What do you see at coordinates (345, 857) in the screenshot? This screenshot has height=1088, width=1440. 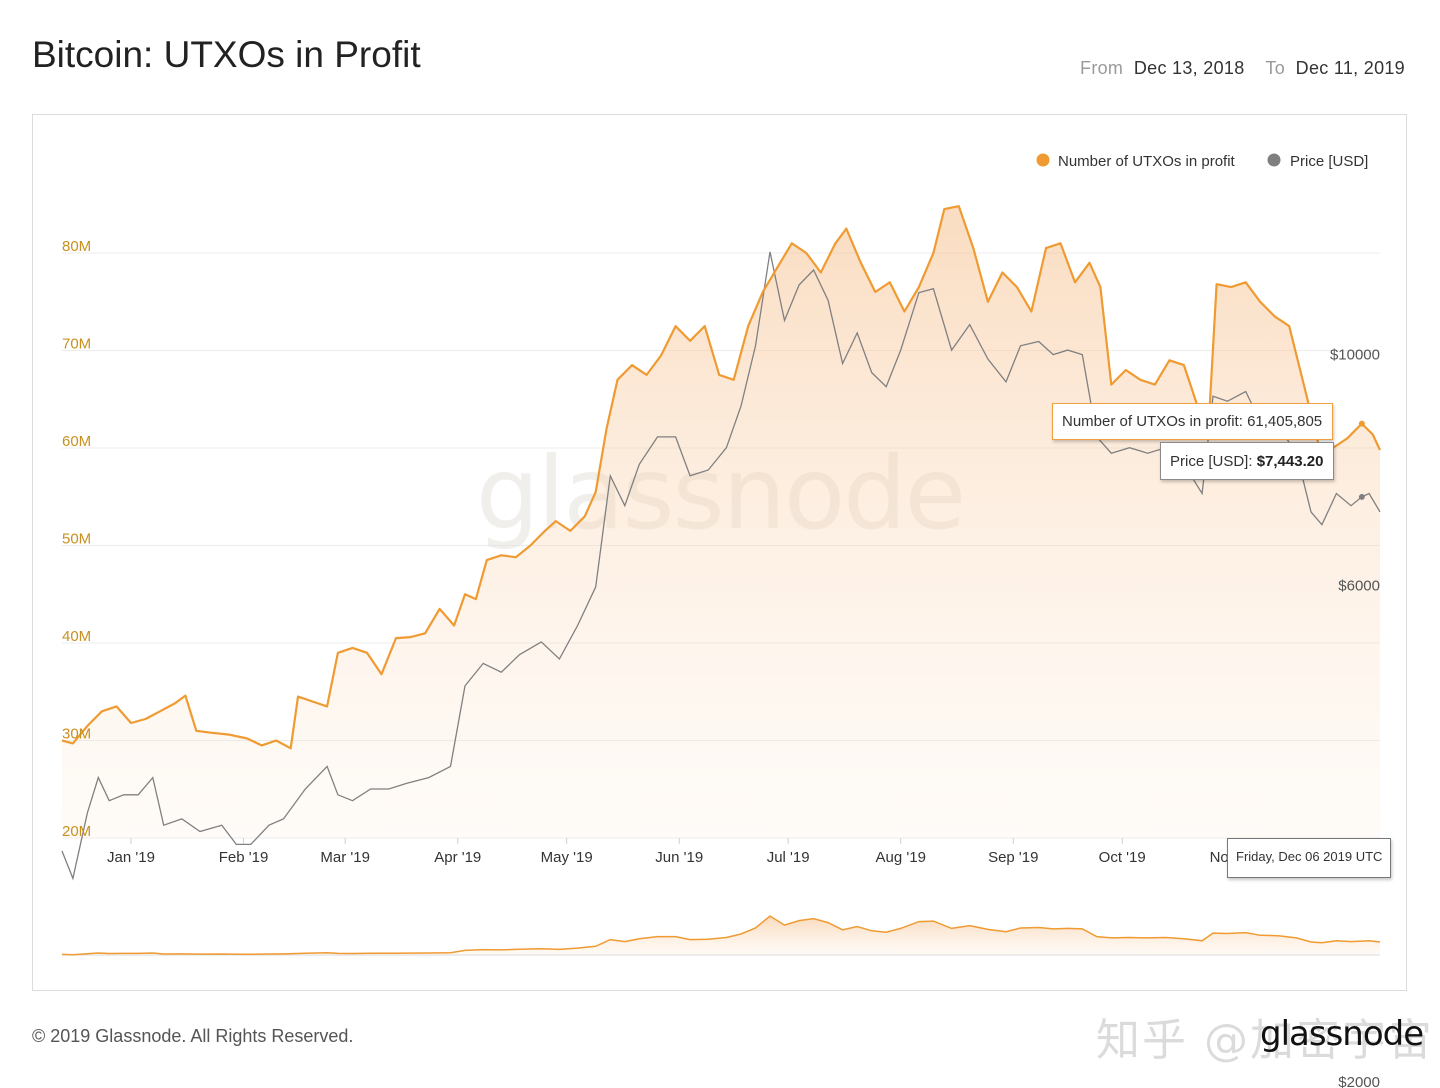 I see `x-tick-label: Mar '19` at bounding box center [345, 857].